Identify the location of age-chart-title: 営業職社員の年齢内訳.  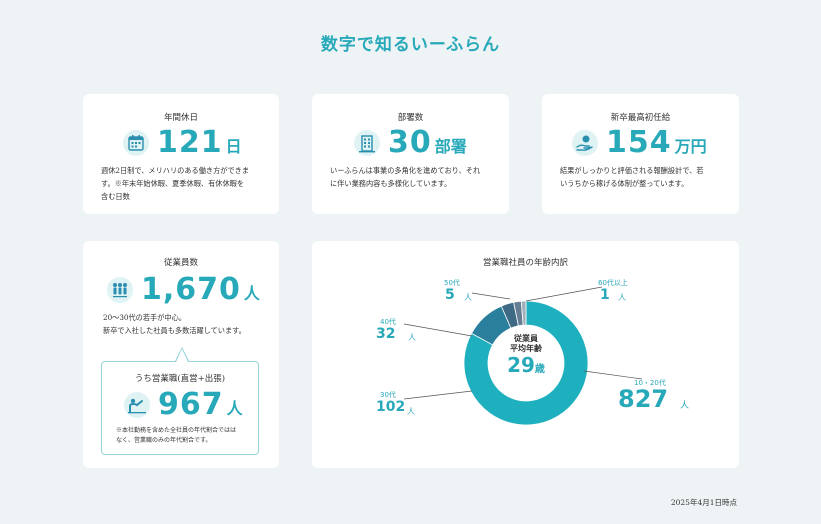
(525, 263).